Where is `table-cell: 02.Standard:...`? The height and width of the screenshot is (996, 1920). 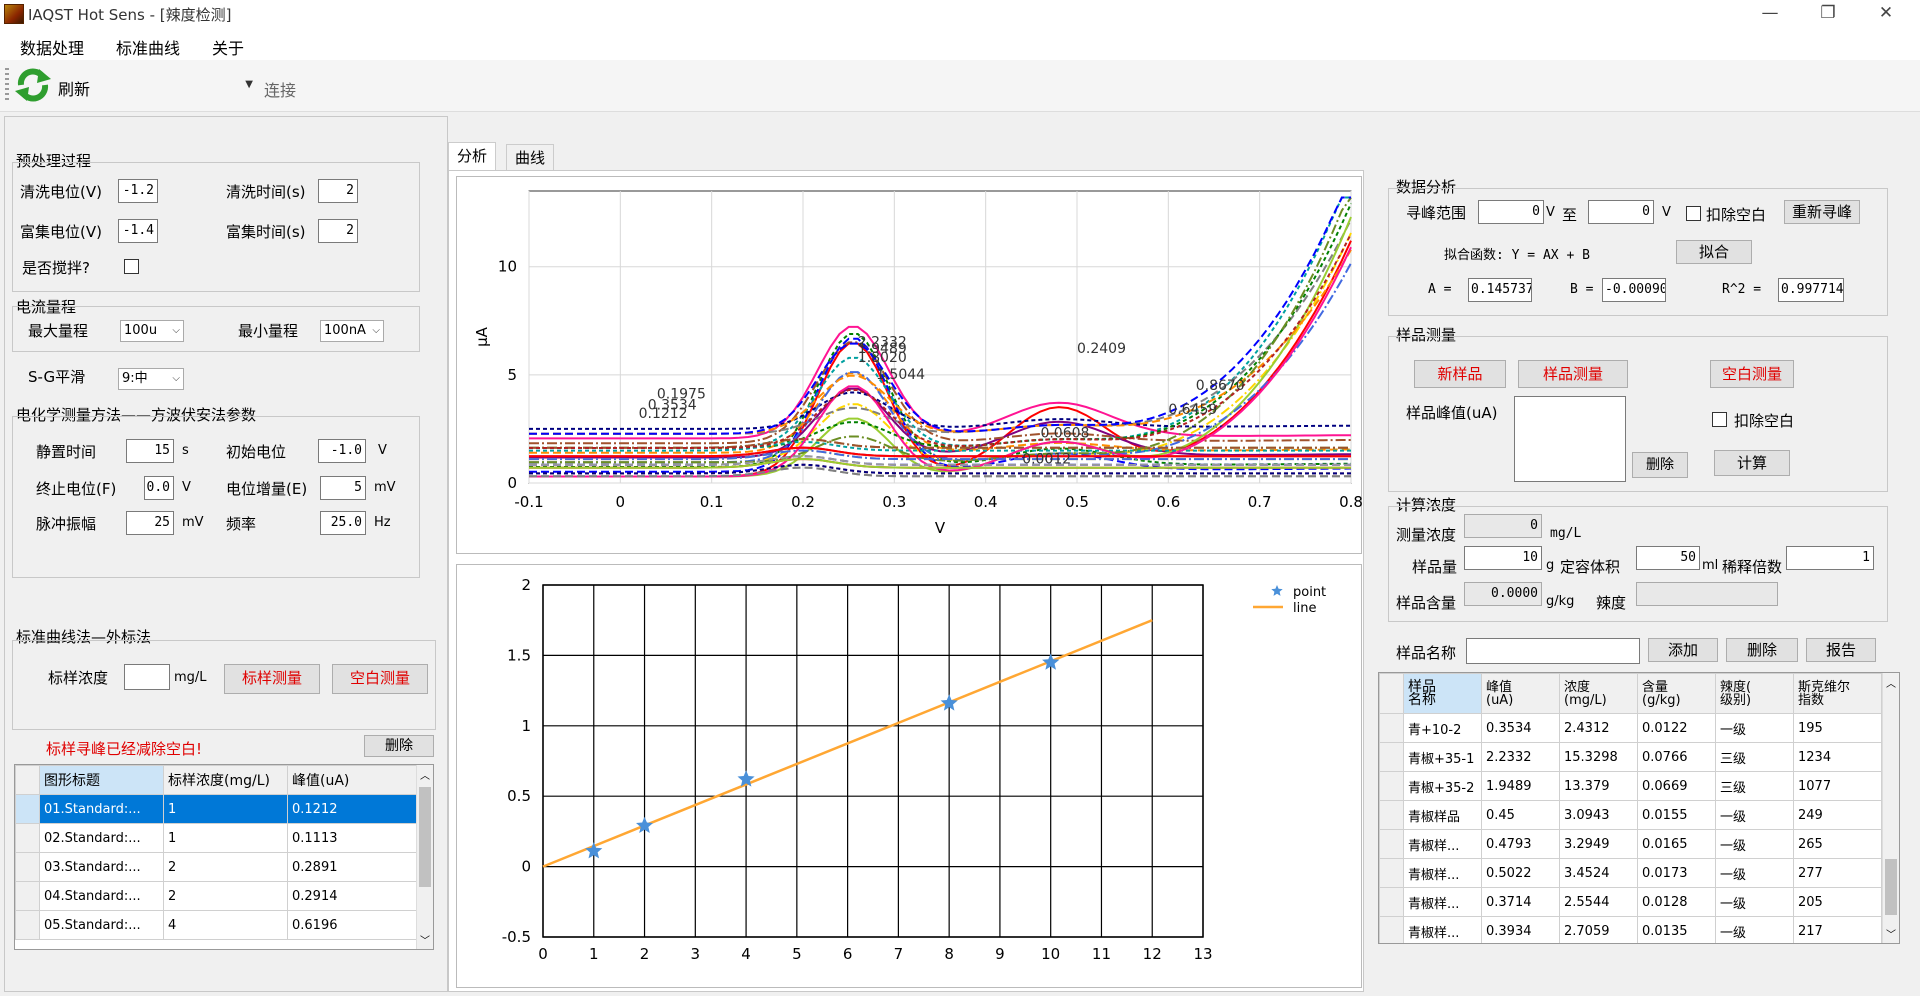
table-cell: 02.Standard:... is located at coordinates (101, 838).